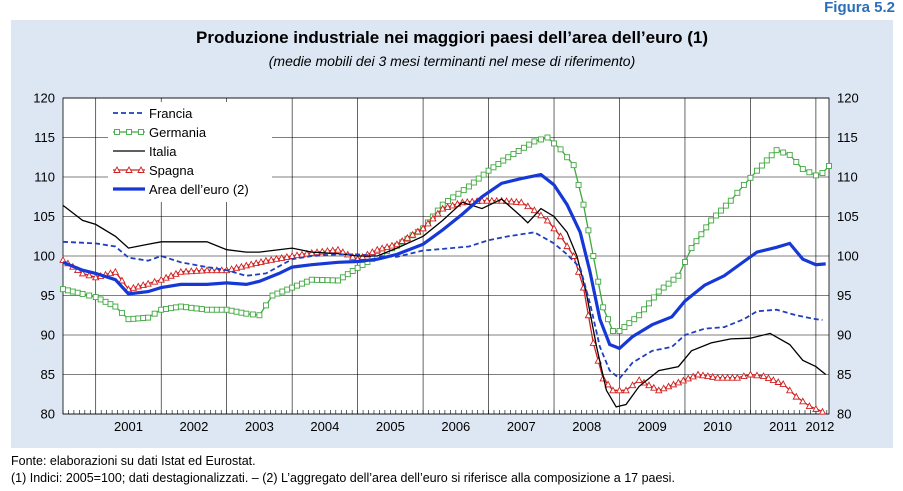  I want to click on y-tick-label-left: 105, so click(44, 216).